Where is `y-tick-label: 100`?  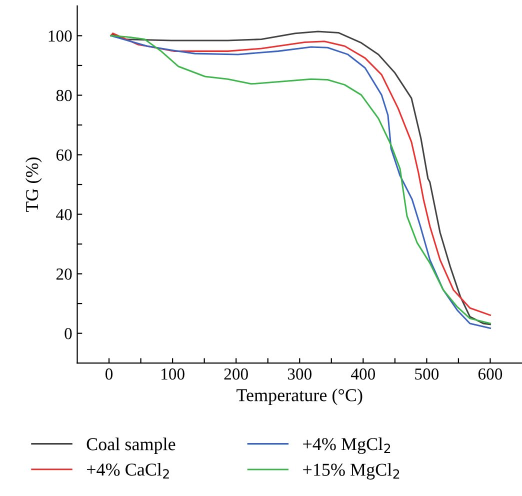 y-tick-label: 100 is located at coordinates (60, 36).